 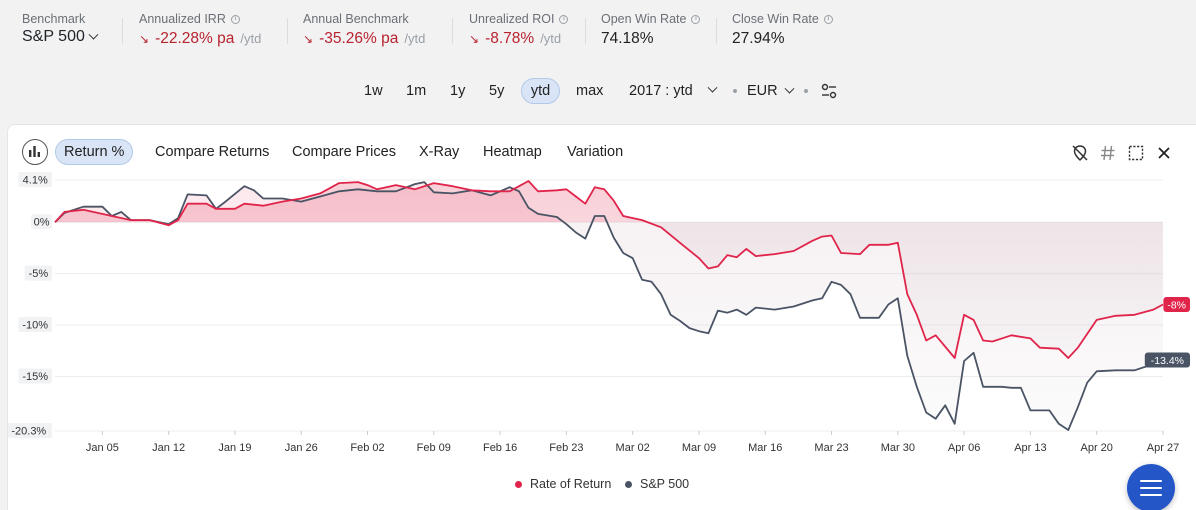 I want to click on y-tick-label: -5%, so click(x=39, y=274).